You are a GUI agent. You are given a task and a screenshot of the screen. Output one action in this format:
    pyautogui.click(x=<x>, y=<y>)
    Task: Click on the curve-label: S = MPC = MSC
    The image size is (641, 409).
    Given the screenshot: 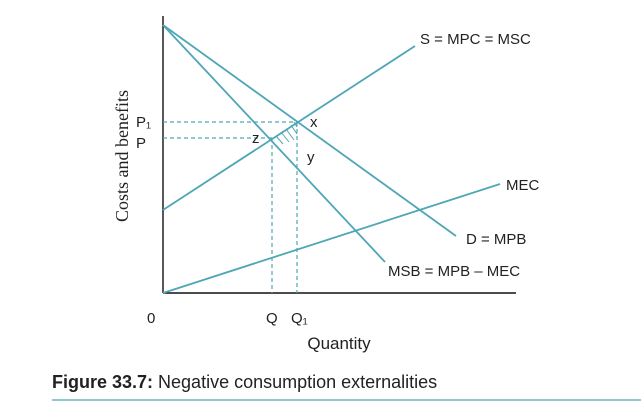 What is the action you would take?
    pyautogui.click(x=475, y=39)
    